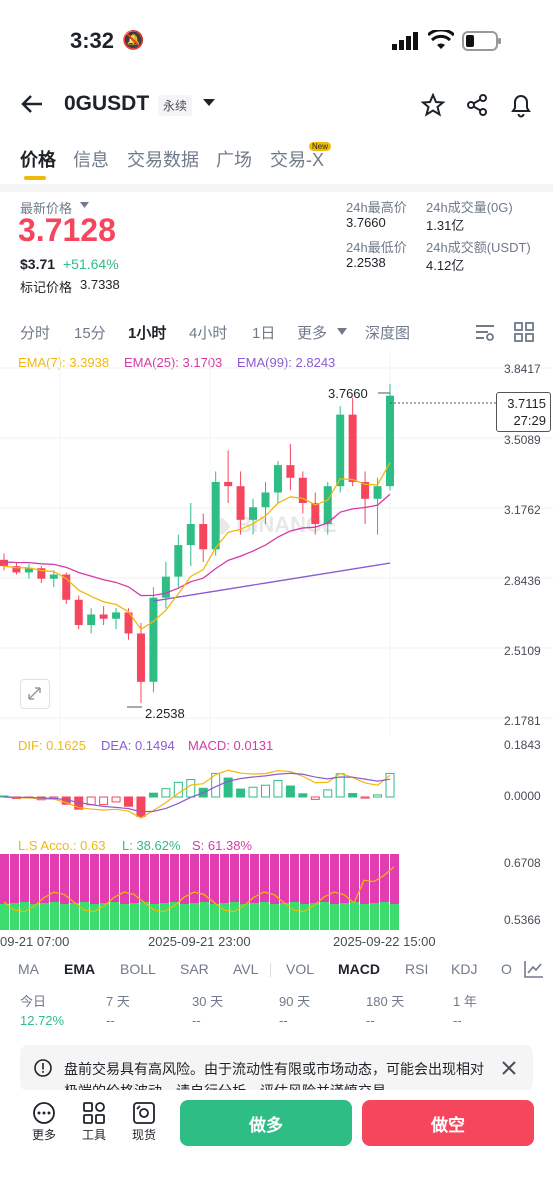  I want to click on close-icon, so click(509, 1068).